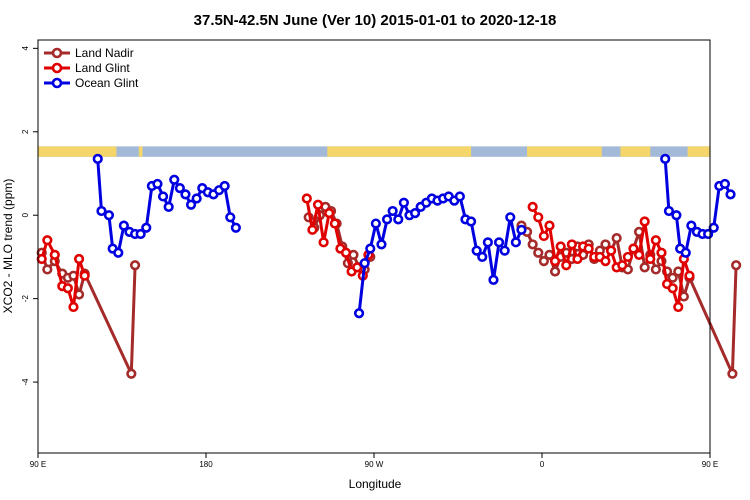 The image size is (750, 500). Describe the element at coordinates (25, 48) in the screenshot. I see `y-tick-label: 4` at that location.